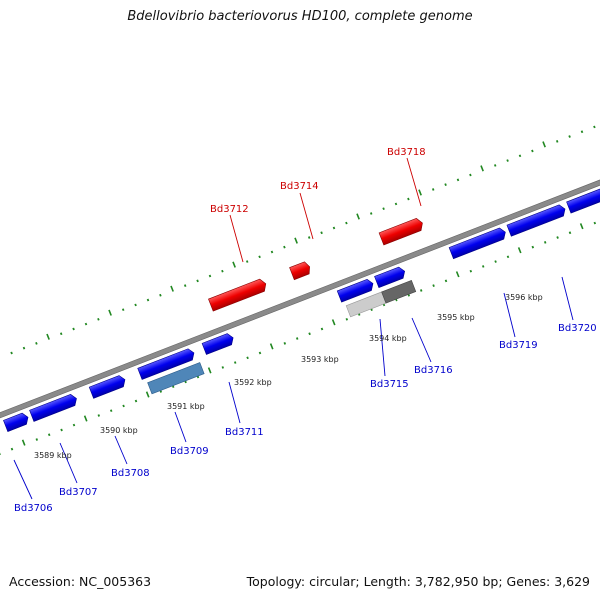 The image size is (600, 600). Describe the element at coordinates (130, 473) in the screenshot. I see `label-bd3708: Bd3708` at that location.